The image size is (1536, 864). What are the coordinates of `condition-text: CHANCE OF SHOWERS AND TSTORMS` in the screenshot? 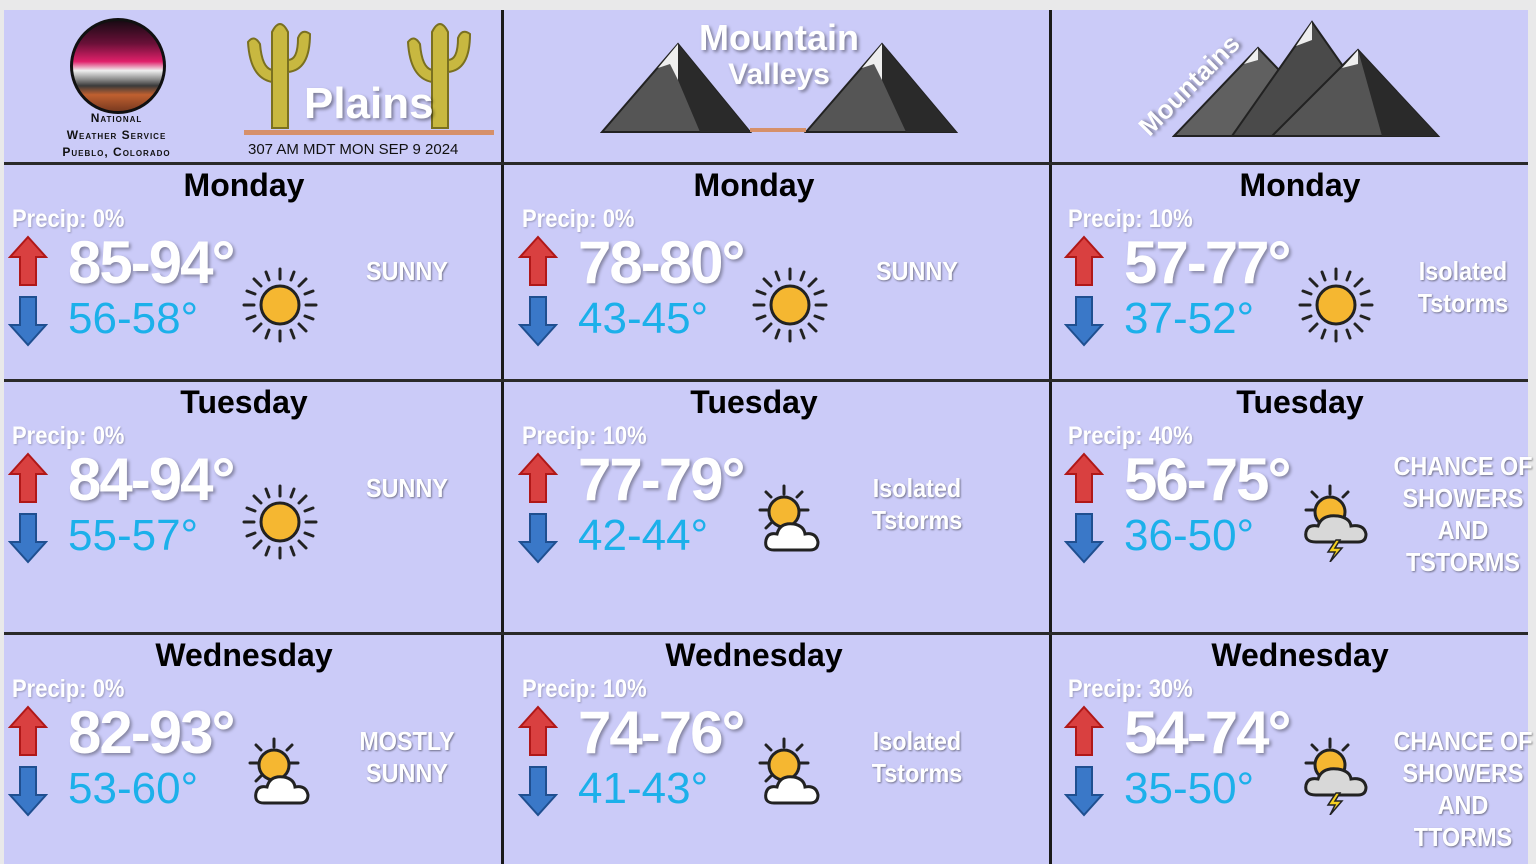 It's located at (1463, 514).